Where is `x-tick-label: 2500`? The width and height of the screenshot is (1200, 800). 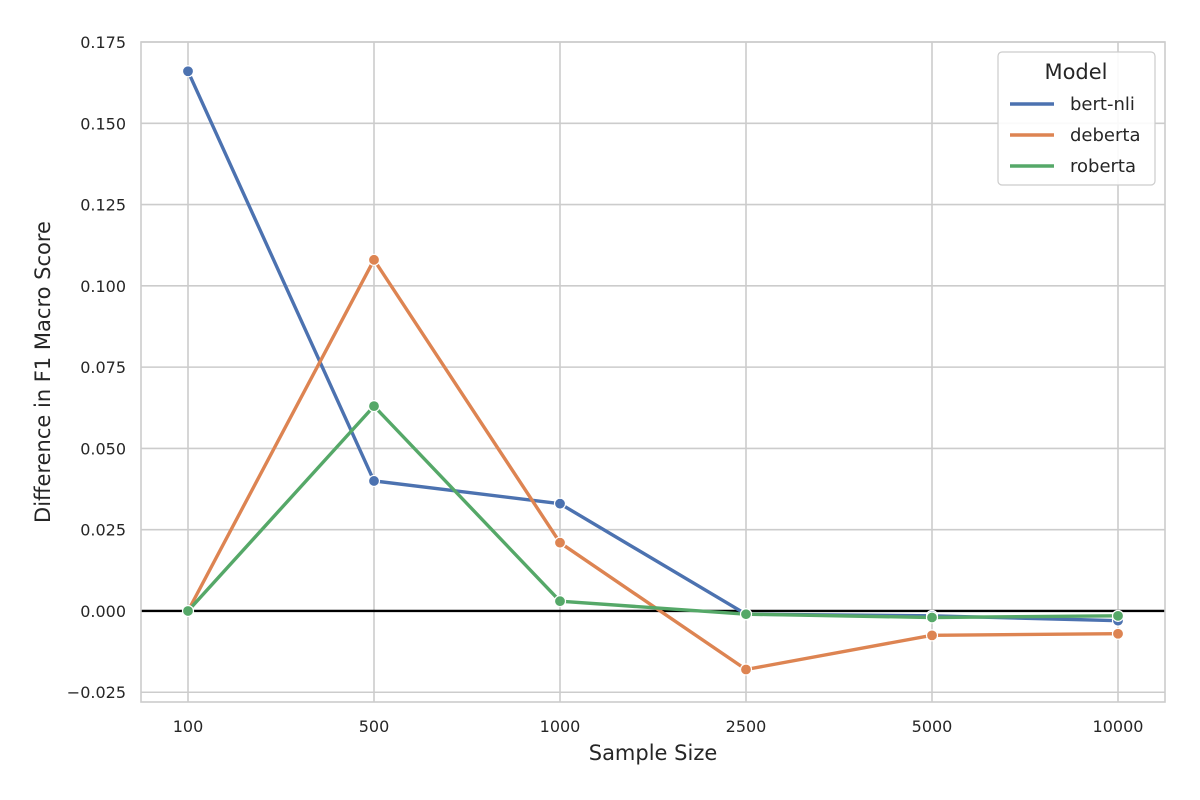
x-tick-label: 2500 is located at coordinates (746, 726).